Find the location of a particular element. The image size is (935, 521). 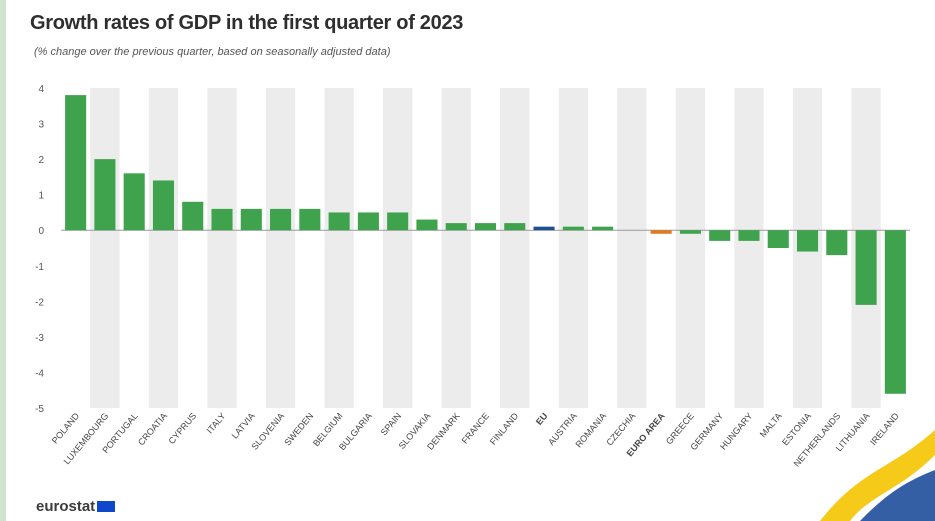

bar-cyprus is located at coordinates (193, 216).